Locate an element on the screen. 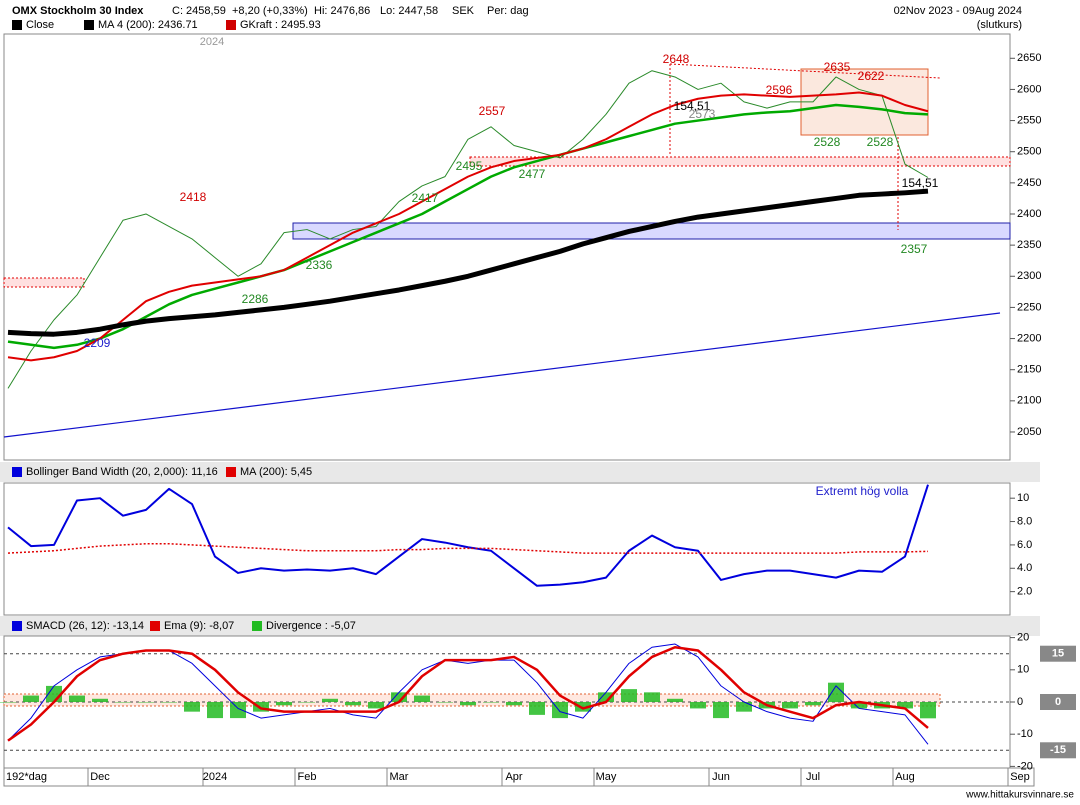 Image resolution: width=1080 pixels, height=805 pixels. range-box is located at coordinates (864, 102).